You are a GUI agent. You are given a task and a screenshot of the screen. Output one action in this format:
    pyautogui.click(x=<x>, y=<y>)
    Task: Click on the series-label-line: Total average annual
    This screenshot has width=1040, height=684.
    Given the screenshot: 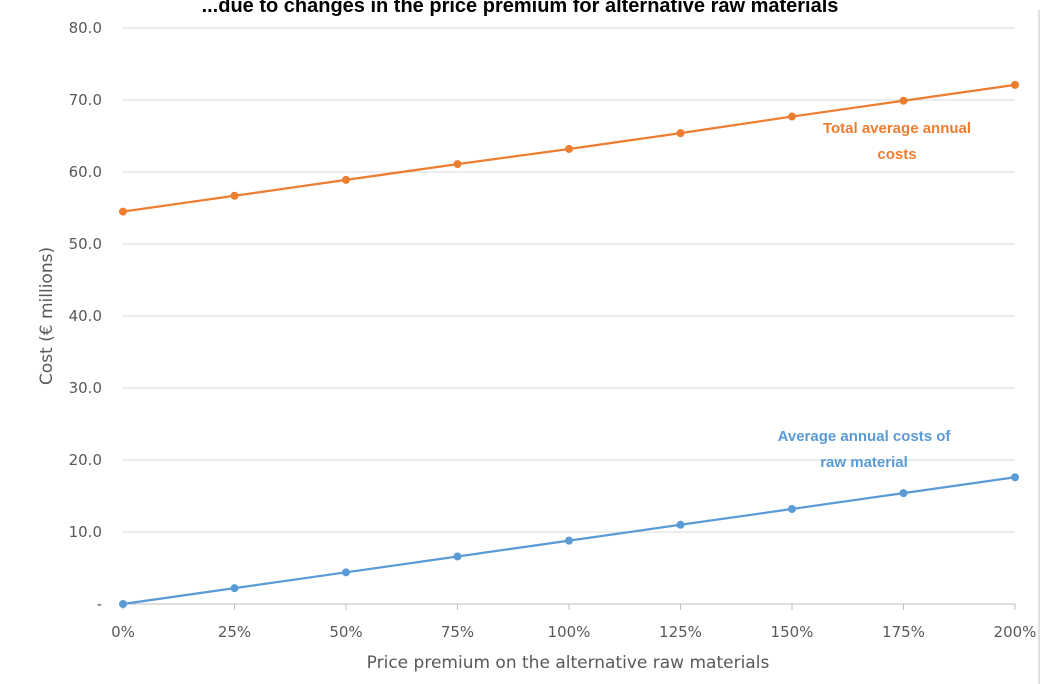 What is the action you would take?
    pyautogui.click(x=897, y=128)
    